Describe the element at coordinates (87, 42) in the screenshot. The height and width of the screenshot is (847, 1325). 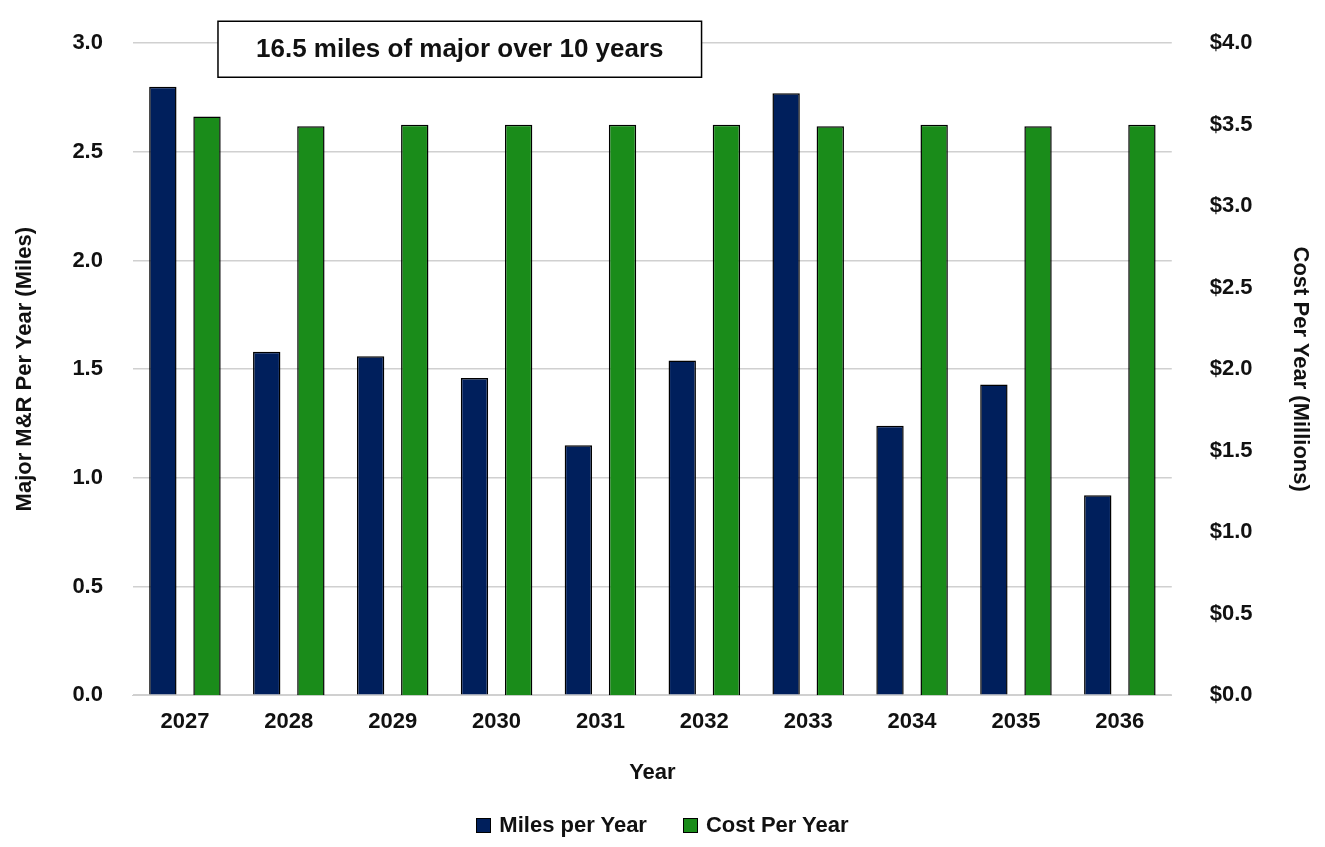
I see `y-tick-label: 3.0` at that location.